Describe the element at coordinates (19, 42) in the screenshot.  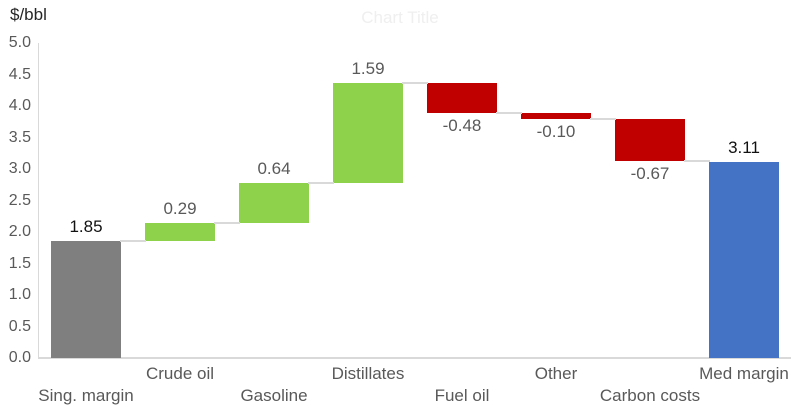
I see `y-tick-label: 5.0` at that location.